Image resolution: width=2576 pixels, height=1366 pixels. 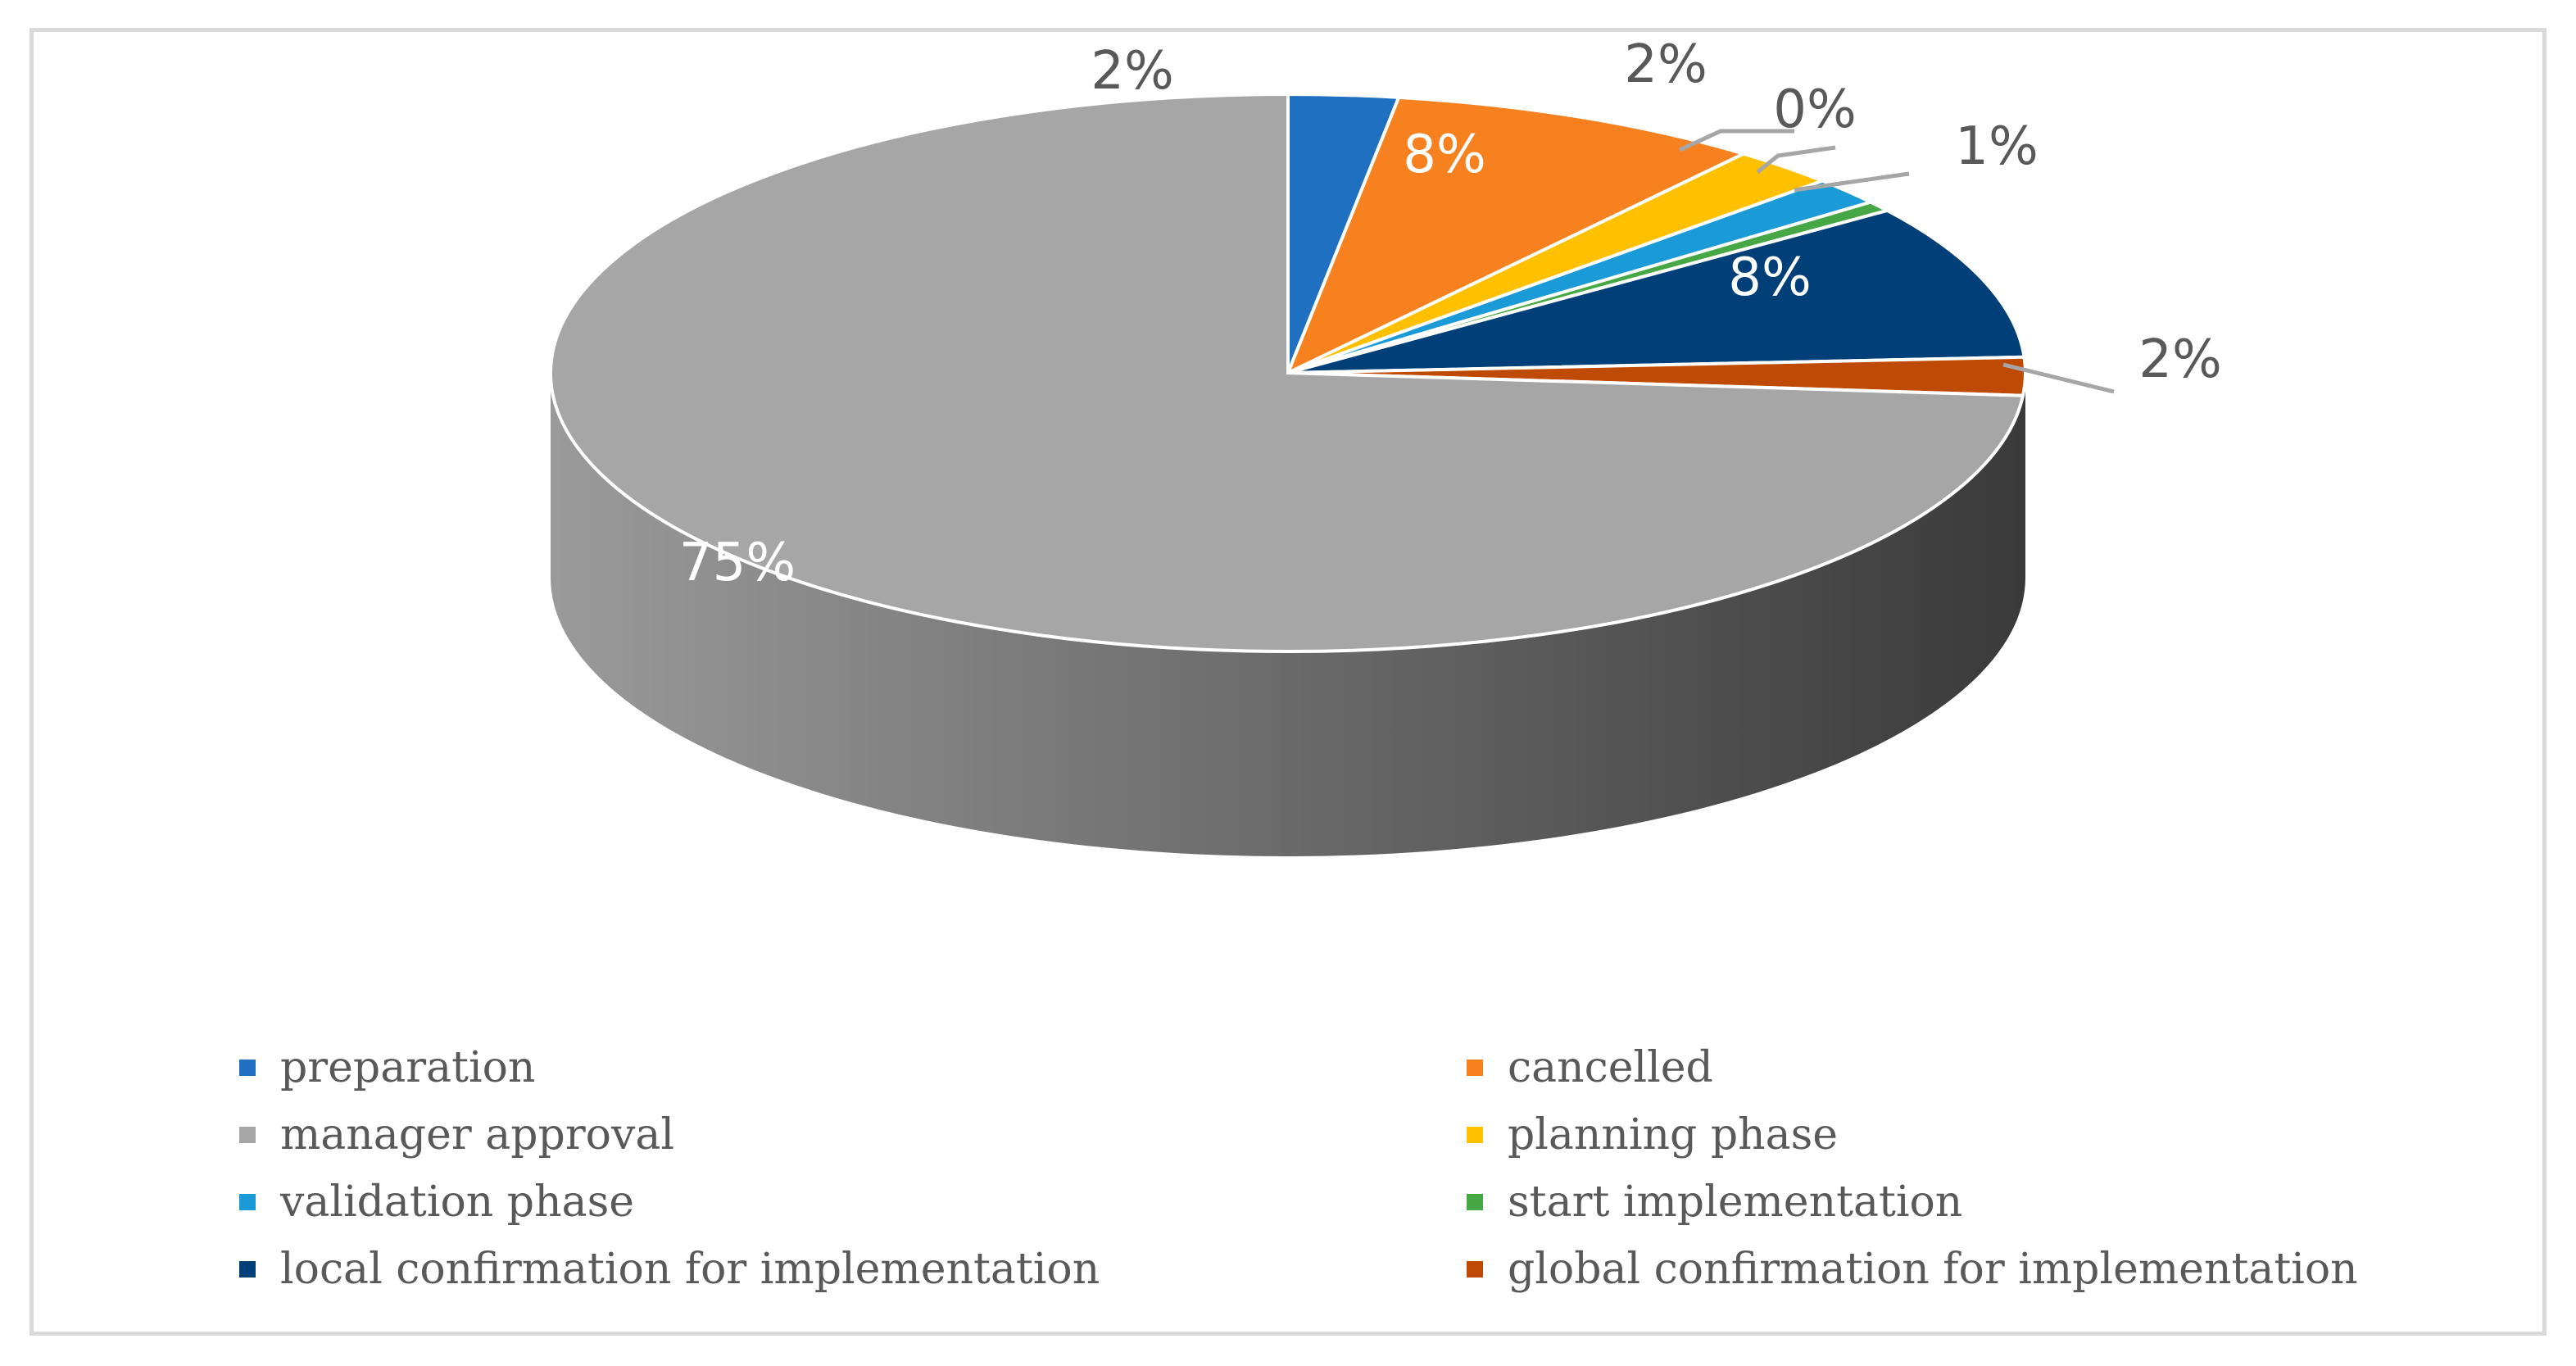 I want to click on data-label-preparation: 2%, so click(x=1132, y=71).